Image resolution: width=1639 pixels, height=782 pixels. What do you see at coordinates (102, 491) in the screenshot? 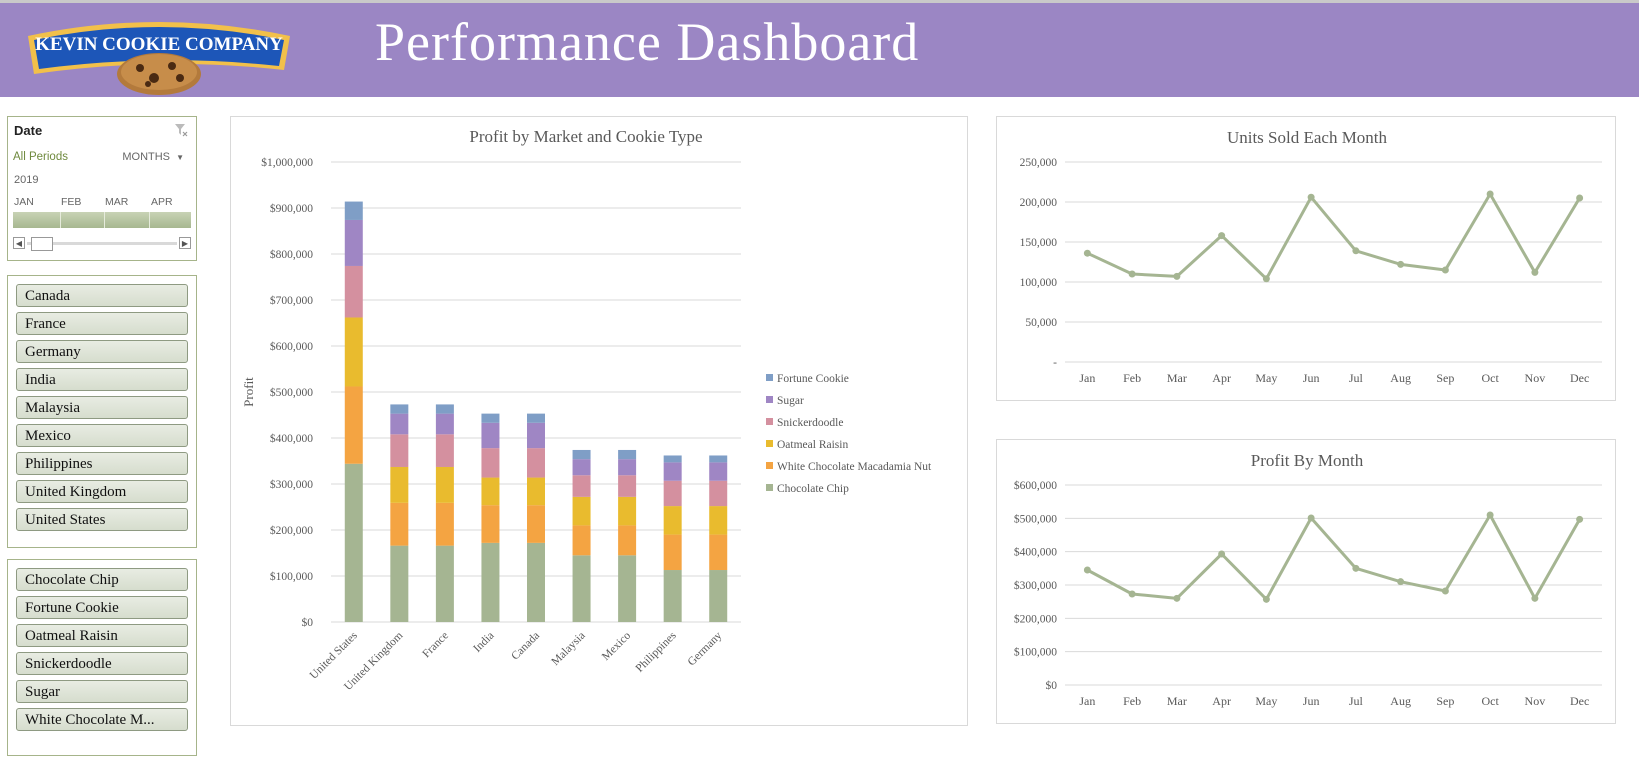
I see `slicer-item-united-kingdom: United Kingdom` at bounding box center [102, 491].